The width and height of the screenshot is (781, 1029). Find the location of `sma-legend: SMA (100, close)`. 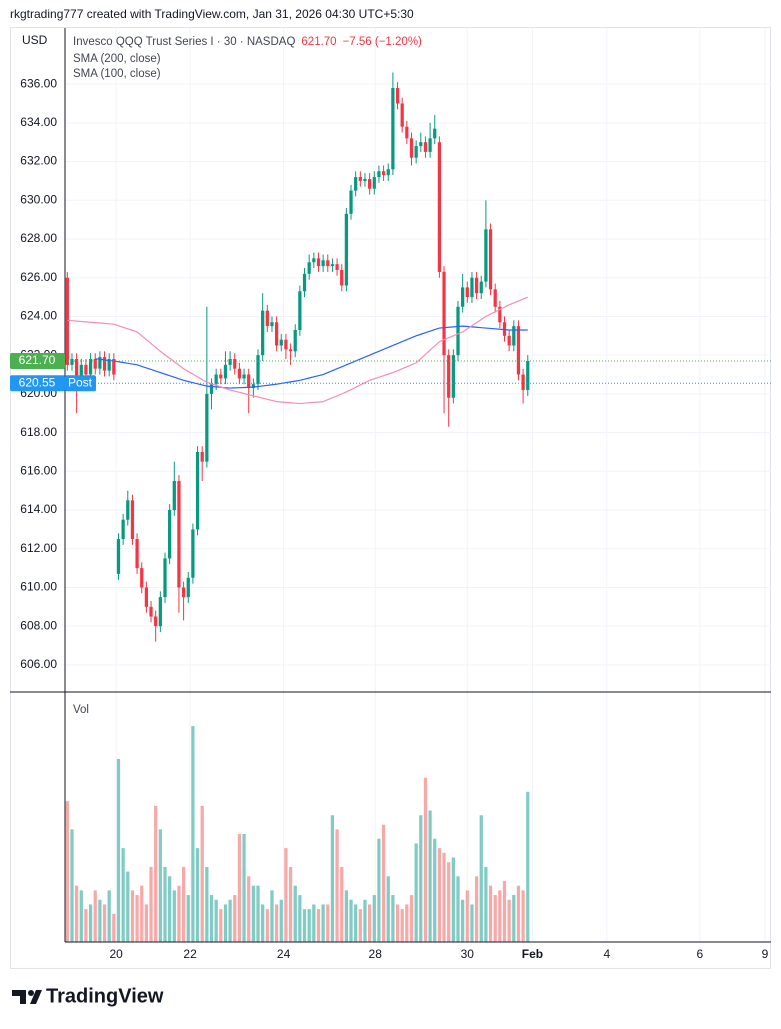

sma-legend: SMA (100, close) is located at coordinates (117, 74).